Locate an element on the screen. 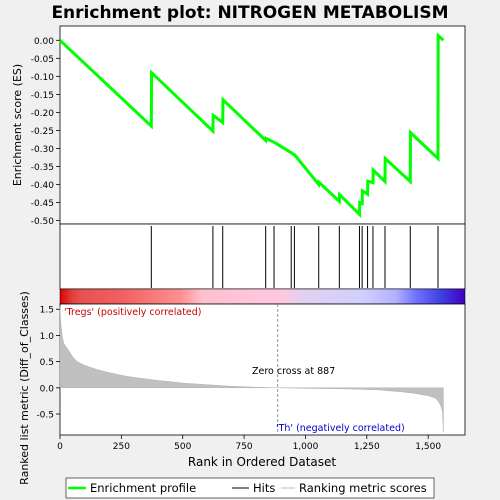 Image resolution: width=500 pixels, height=500 pixels. metric-x-tick-label: 1,500 is located at coordinates (428, 447).